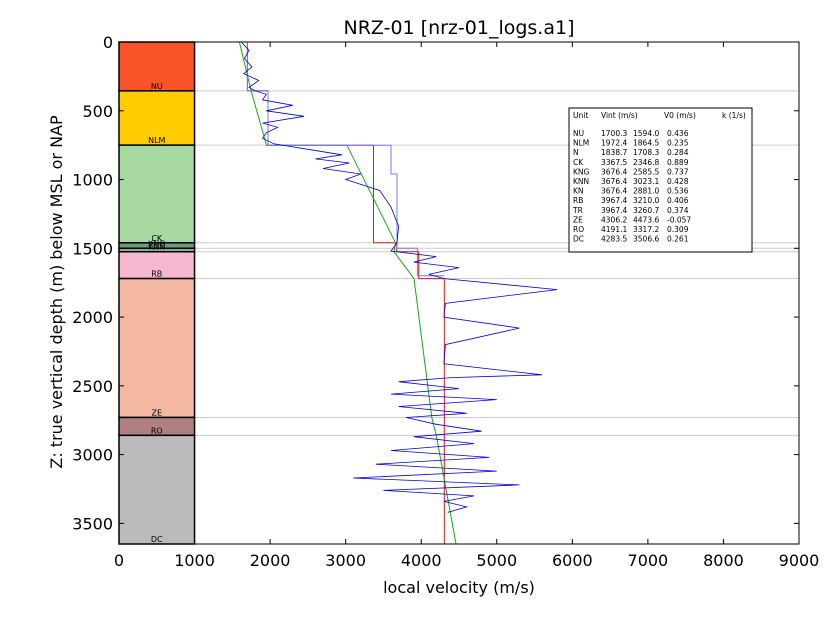  Describe the element at coordinates (614, 219) in the screenshot. I see `table-cell: 4306.2` at that location.